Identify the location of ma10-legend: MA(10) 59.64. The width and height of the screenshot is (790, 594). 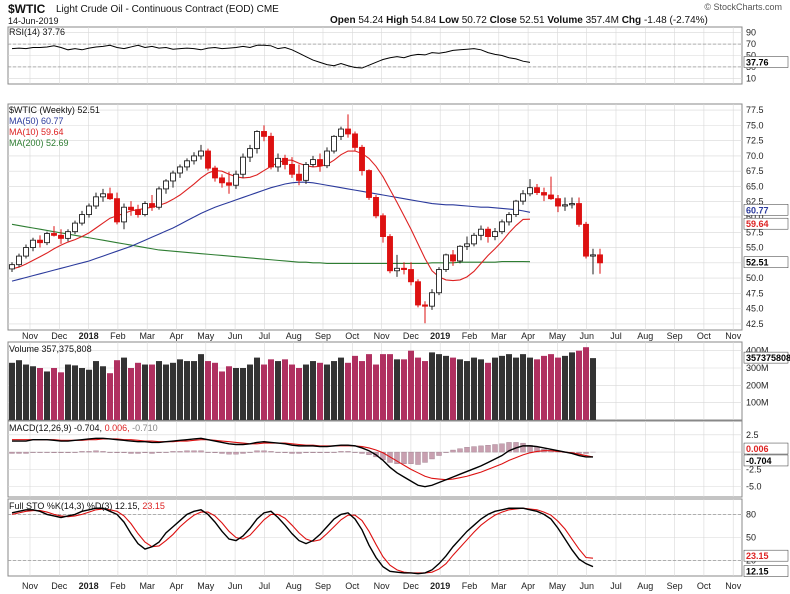
(36, 132).